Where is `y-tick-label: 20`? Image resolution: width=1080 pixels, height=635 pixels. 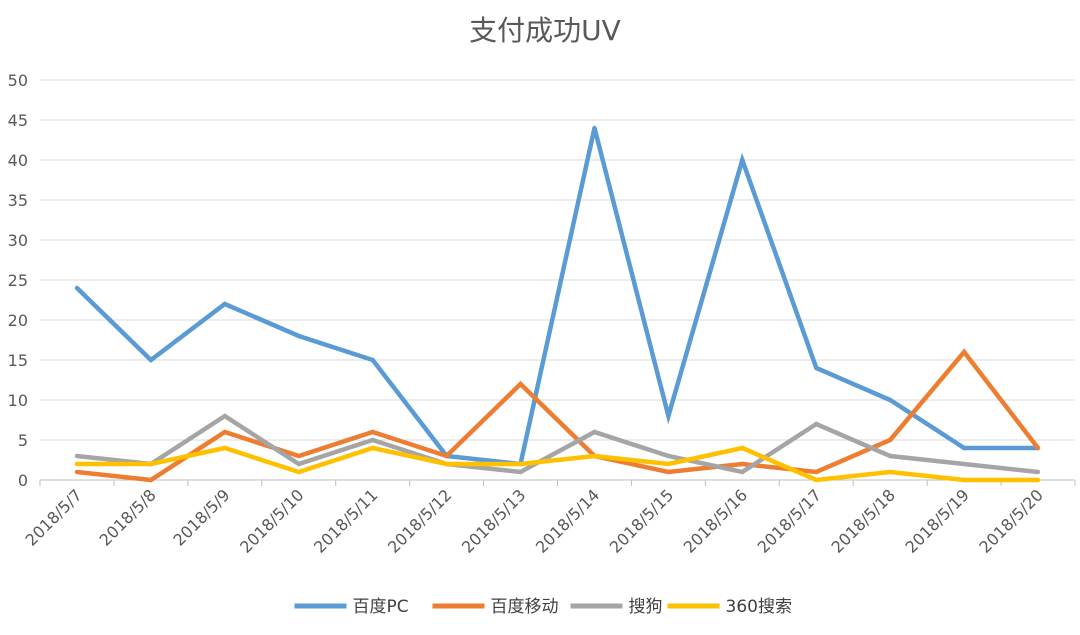 y-tick-label: 20 is located at coordinates (18, 320).